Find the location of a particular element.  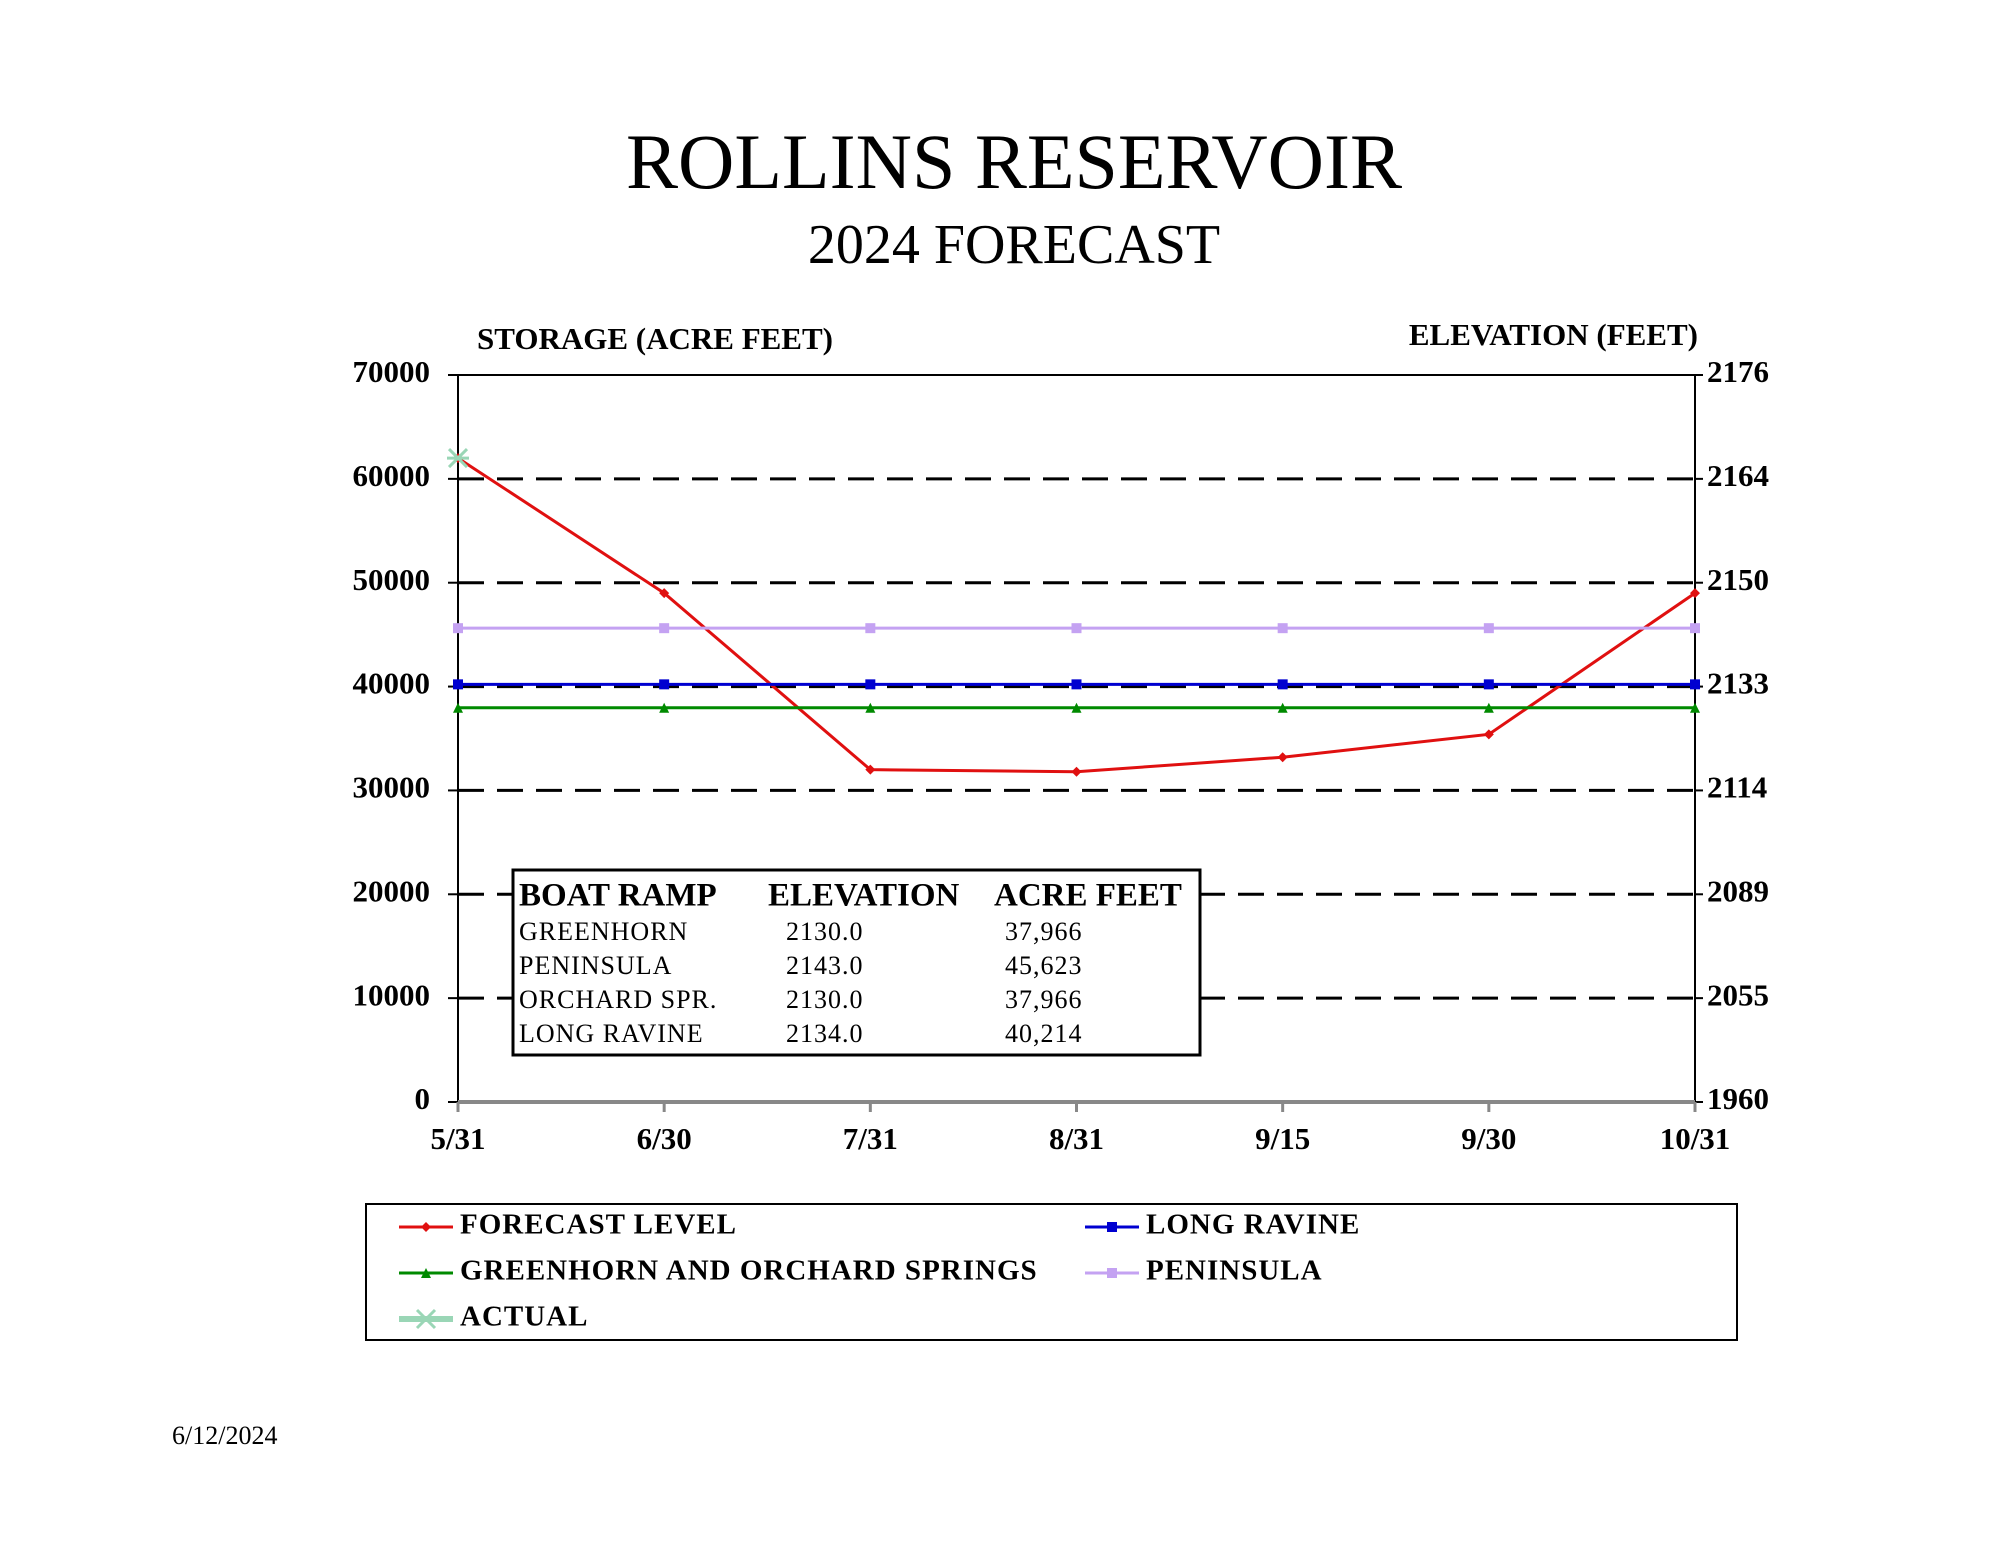

table-cell: 2143.0 is located at coordinates (825, 965).